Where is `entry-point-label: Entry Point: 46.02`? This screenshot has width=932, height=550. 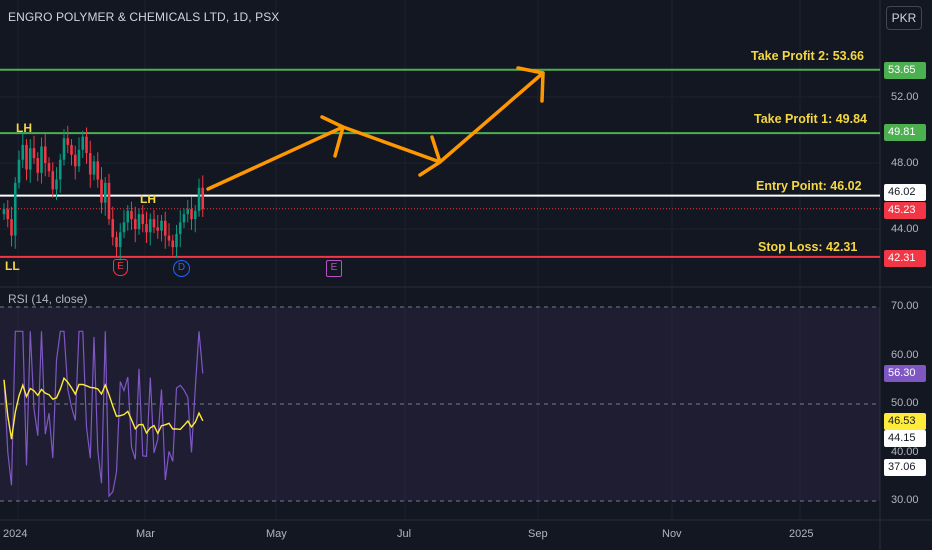
entry-point-label: Entry Point: 46.02 is located at coordinates (809, 186).